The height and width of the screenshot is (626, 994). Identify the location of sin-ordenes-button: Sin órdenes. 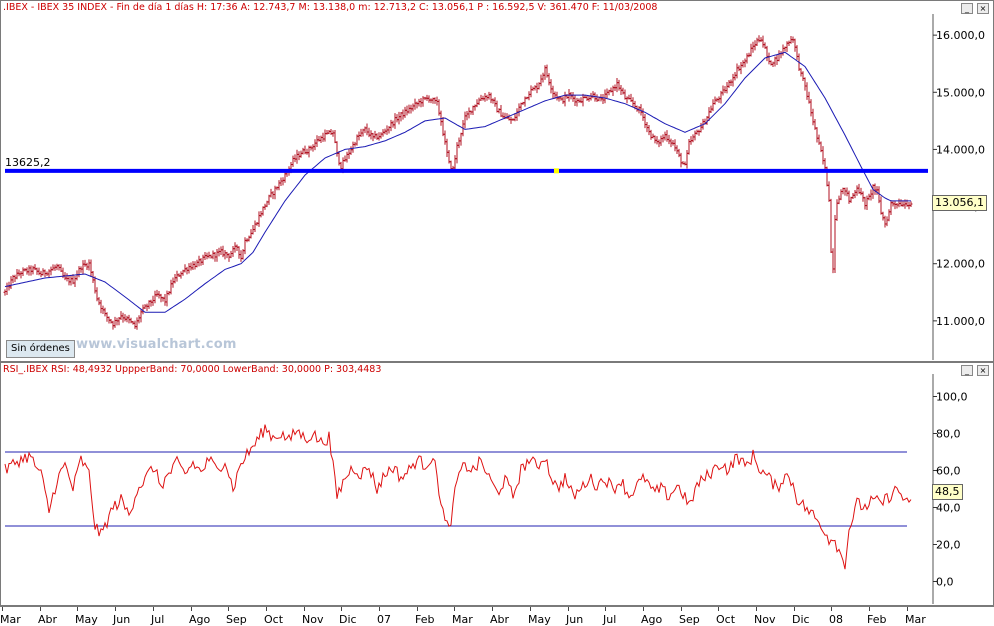
(40, 349).